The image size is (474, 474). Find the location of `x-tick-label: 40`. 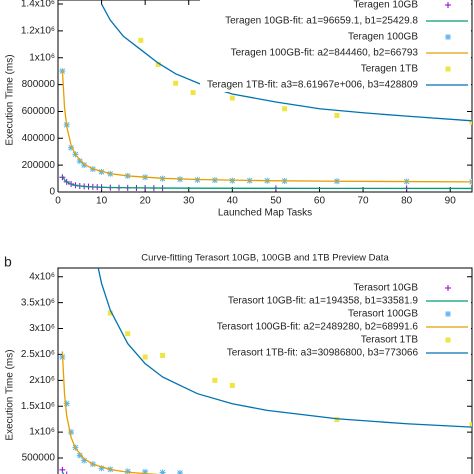

x-tick-label: 40 is located at coordinates (233, 201).